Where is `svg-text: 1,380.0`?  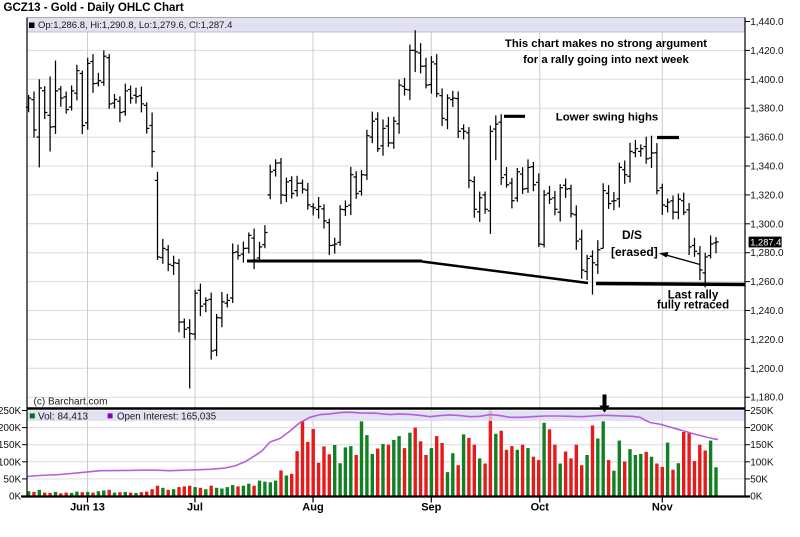
svg-text: 1,380.0 is located at coordinates (767, 109).